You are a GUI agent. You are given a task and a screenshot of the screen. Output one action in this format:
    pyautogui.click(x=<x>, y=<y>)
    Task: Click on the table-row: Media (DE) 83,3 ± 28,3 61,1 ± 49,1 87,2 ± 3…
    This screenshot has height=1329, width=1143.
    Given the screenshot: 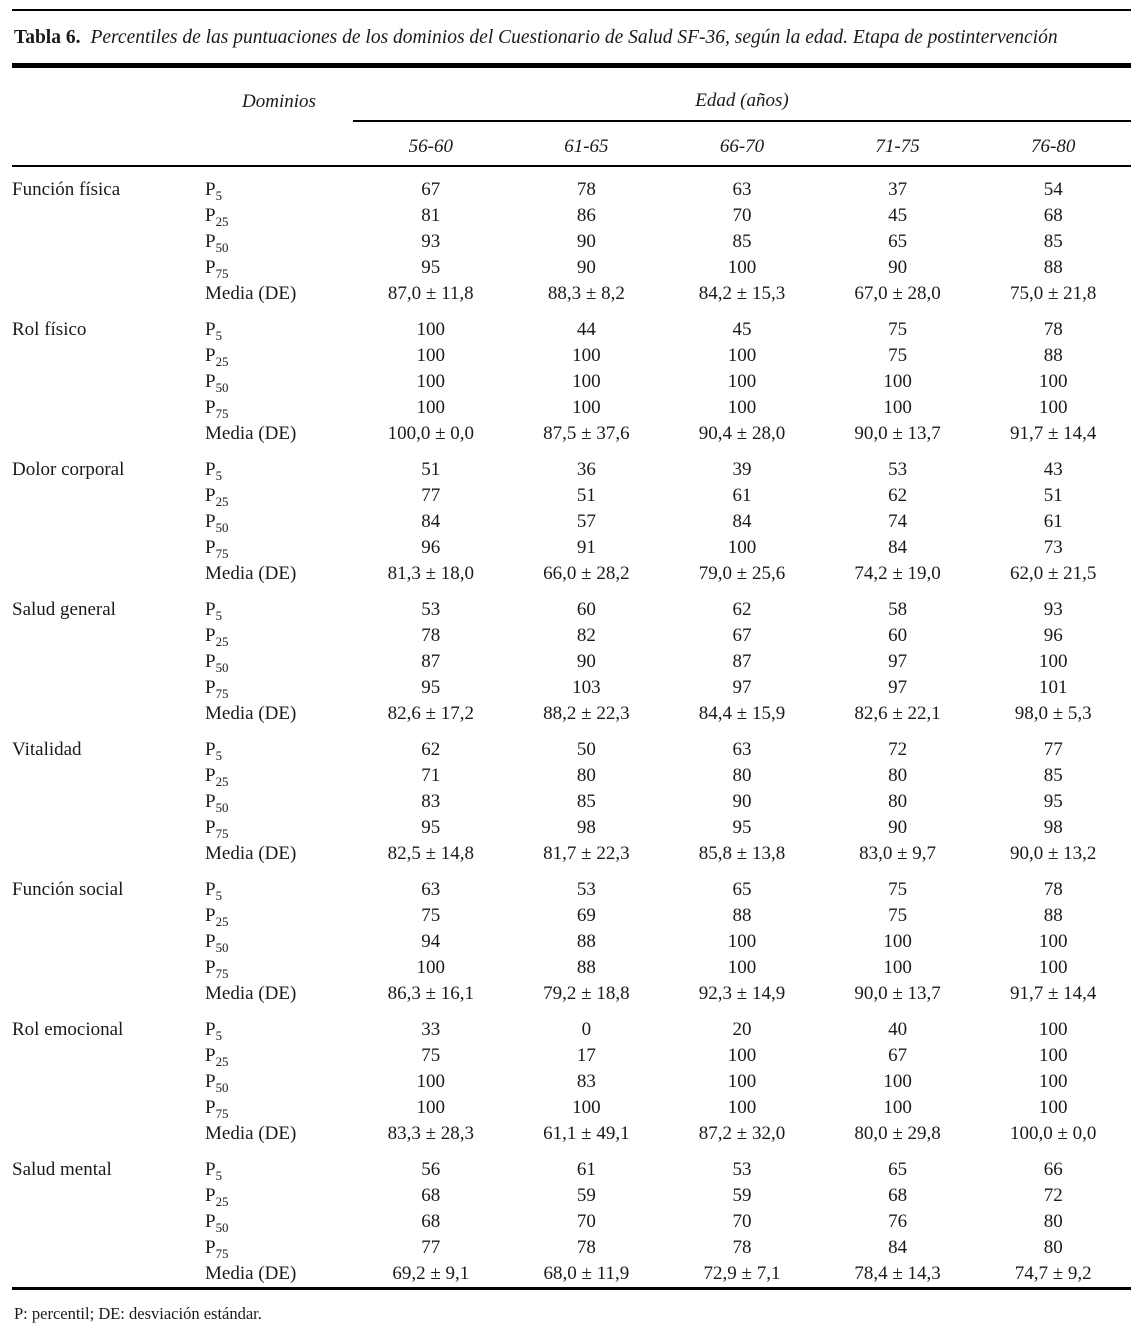 What is the action you would take?
    pyautogui.click(x=571, y=1134)
    